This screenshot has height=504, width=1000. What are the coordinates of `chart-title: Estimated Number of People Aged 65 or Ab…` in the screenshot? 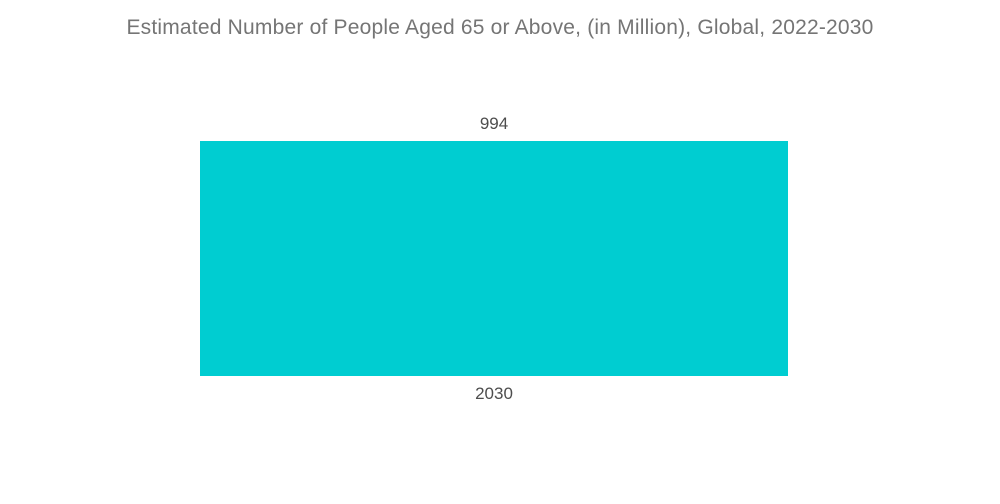 It's located at (500, 27).